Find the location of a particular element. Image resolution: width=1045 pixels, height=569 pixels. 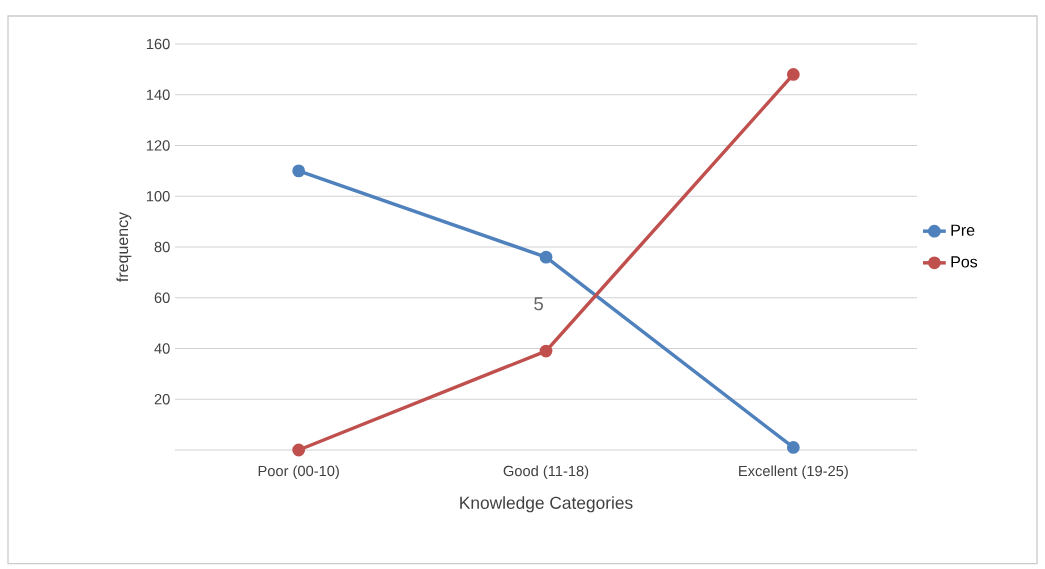

y-tick-label: 80 is located at coordinates (162, 247).